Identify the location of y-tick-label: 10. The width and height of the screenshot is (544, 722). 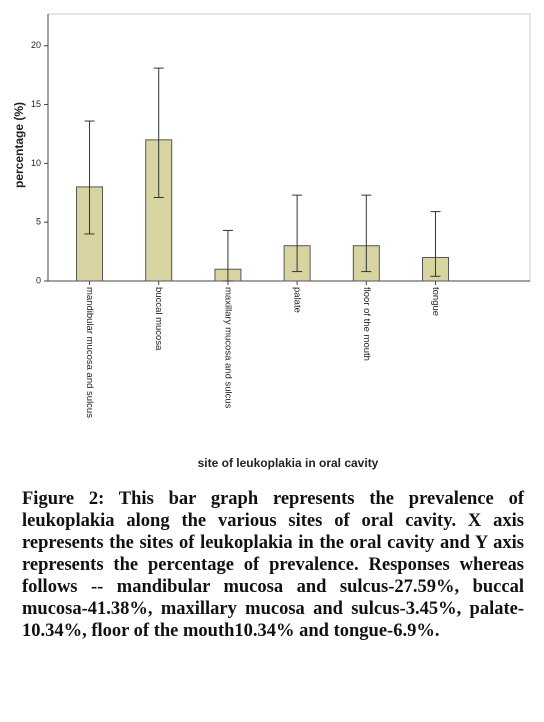
(36, 163).